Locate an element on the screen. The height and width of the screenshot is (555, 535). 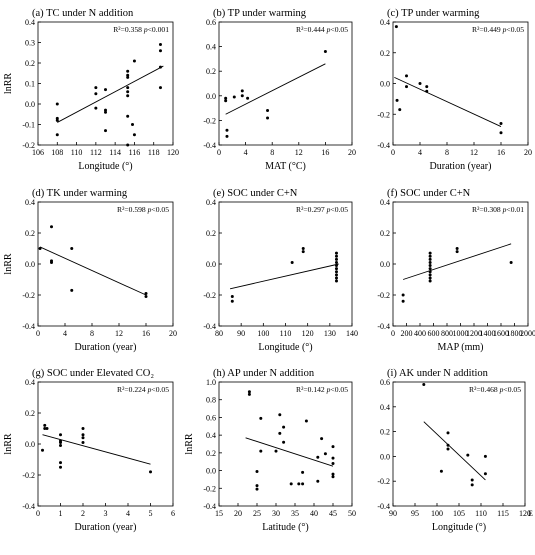
x-tick-label: 45 is located at coordinates (333, 513).